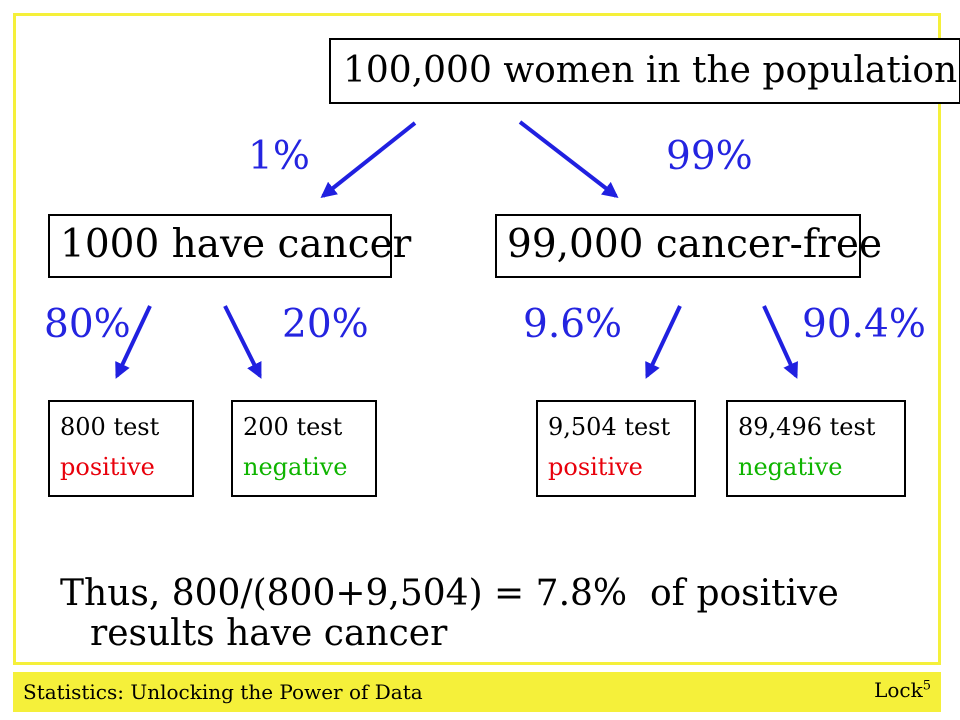 The height and width of the screenshot is (720, 960). I want to click on arrow-to-9504-positive, so click(663, 342).